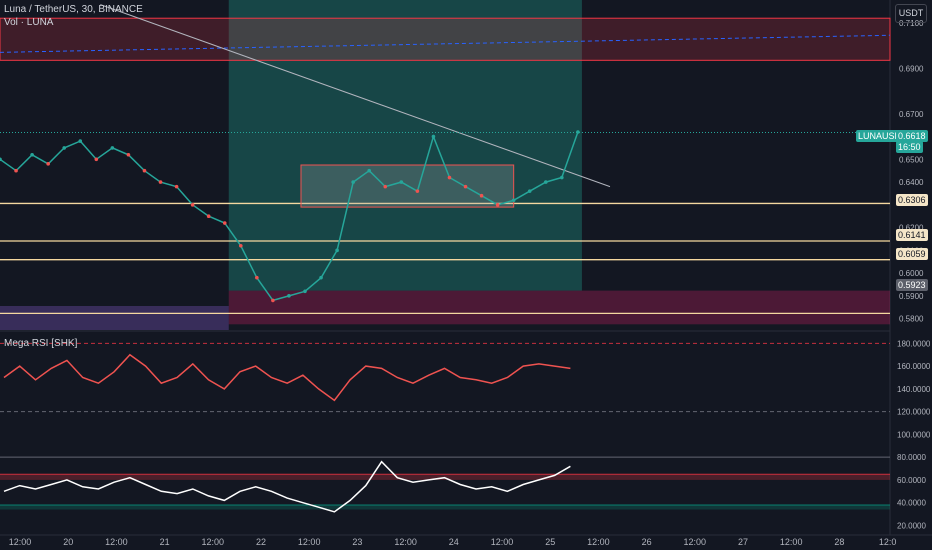 The height and width of the screenshot is (550, 932). Describe the element at coordinates (911, 319) in the screenshot. I see `price-tick-label: 0.5800` at that location.